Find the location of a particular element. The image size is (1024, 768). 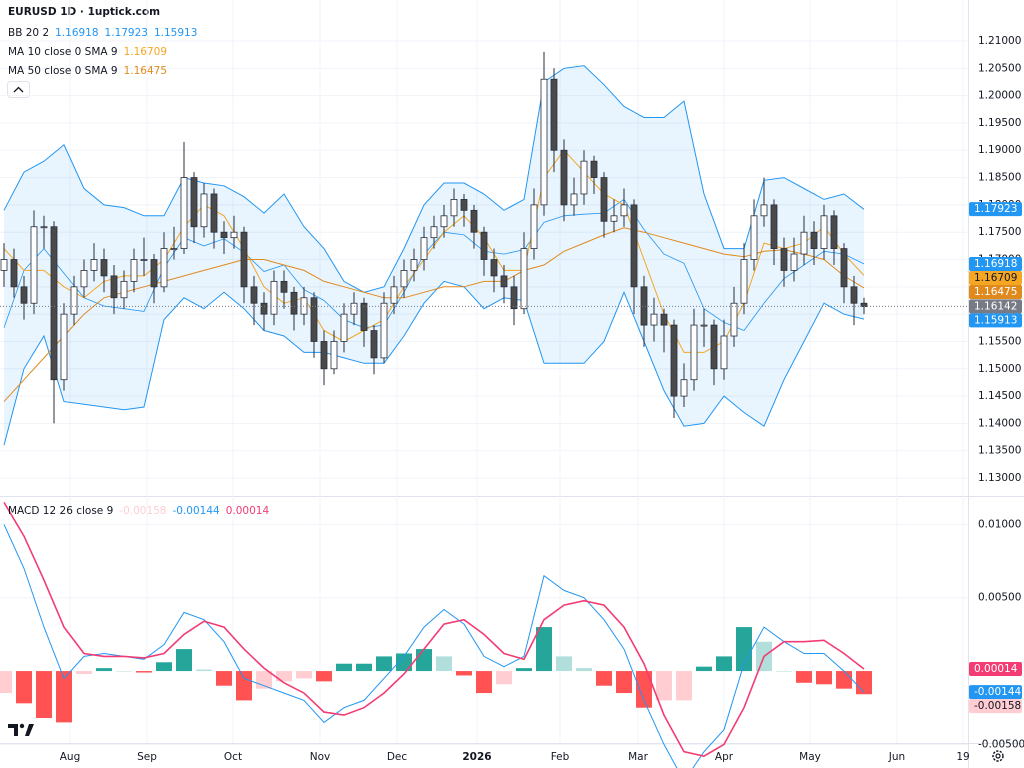

chevron-icon is located at coordinates (18, 89).